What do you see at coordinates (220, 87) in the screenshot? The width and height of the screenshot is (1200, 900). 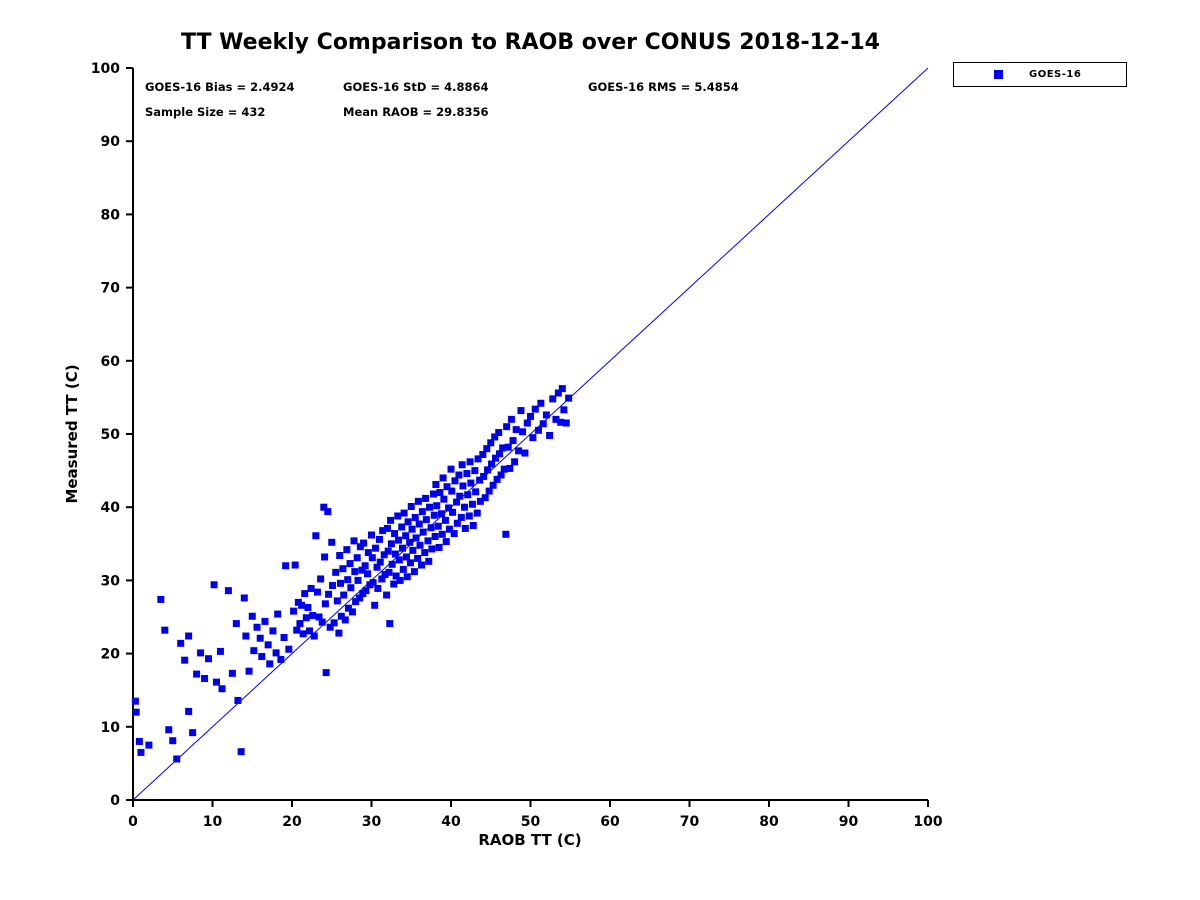 I see `stat-bias: GOES-16 Bias = 2.4924` at bounding box center [220, 87].